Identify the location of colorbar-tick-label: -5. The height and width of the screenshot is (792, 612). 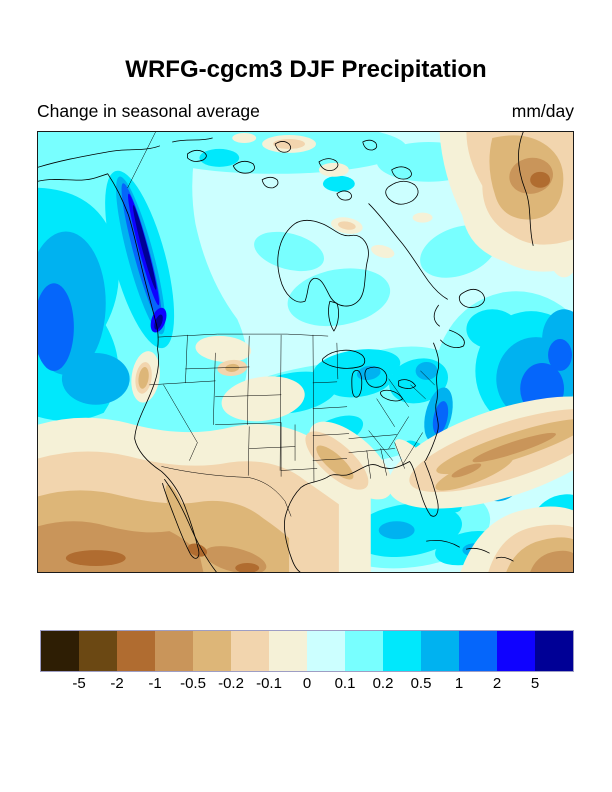
(79, 683).